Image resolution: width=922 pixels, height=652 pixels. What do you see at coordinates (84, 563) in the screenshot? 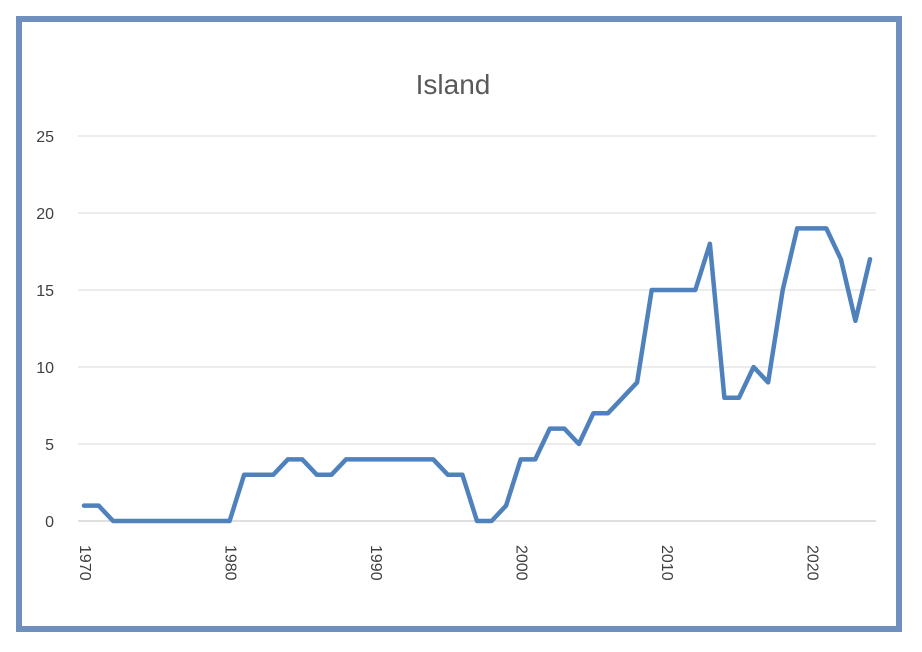
I see `x-tick-label: 1970` at bounding box center [84, 563].